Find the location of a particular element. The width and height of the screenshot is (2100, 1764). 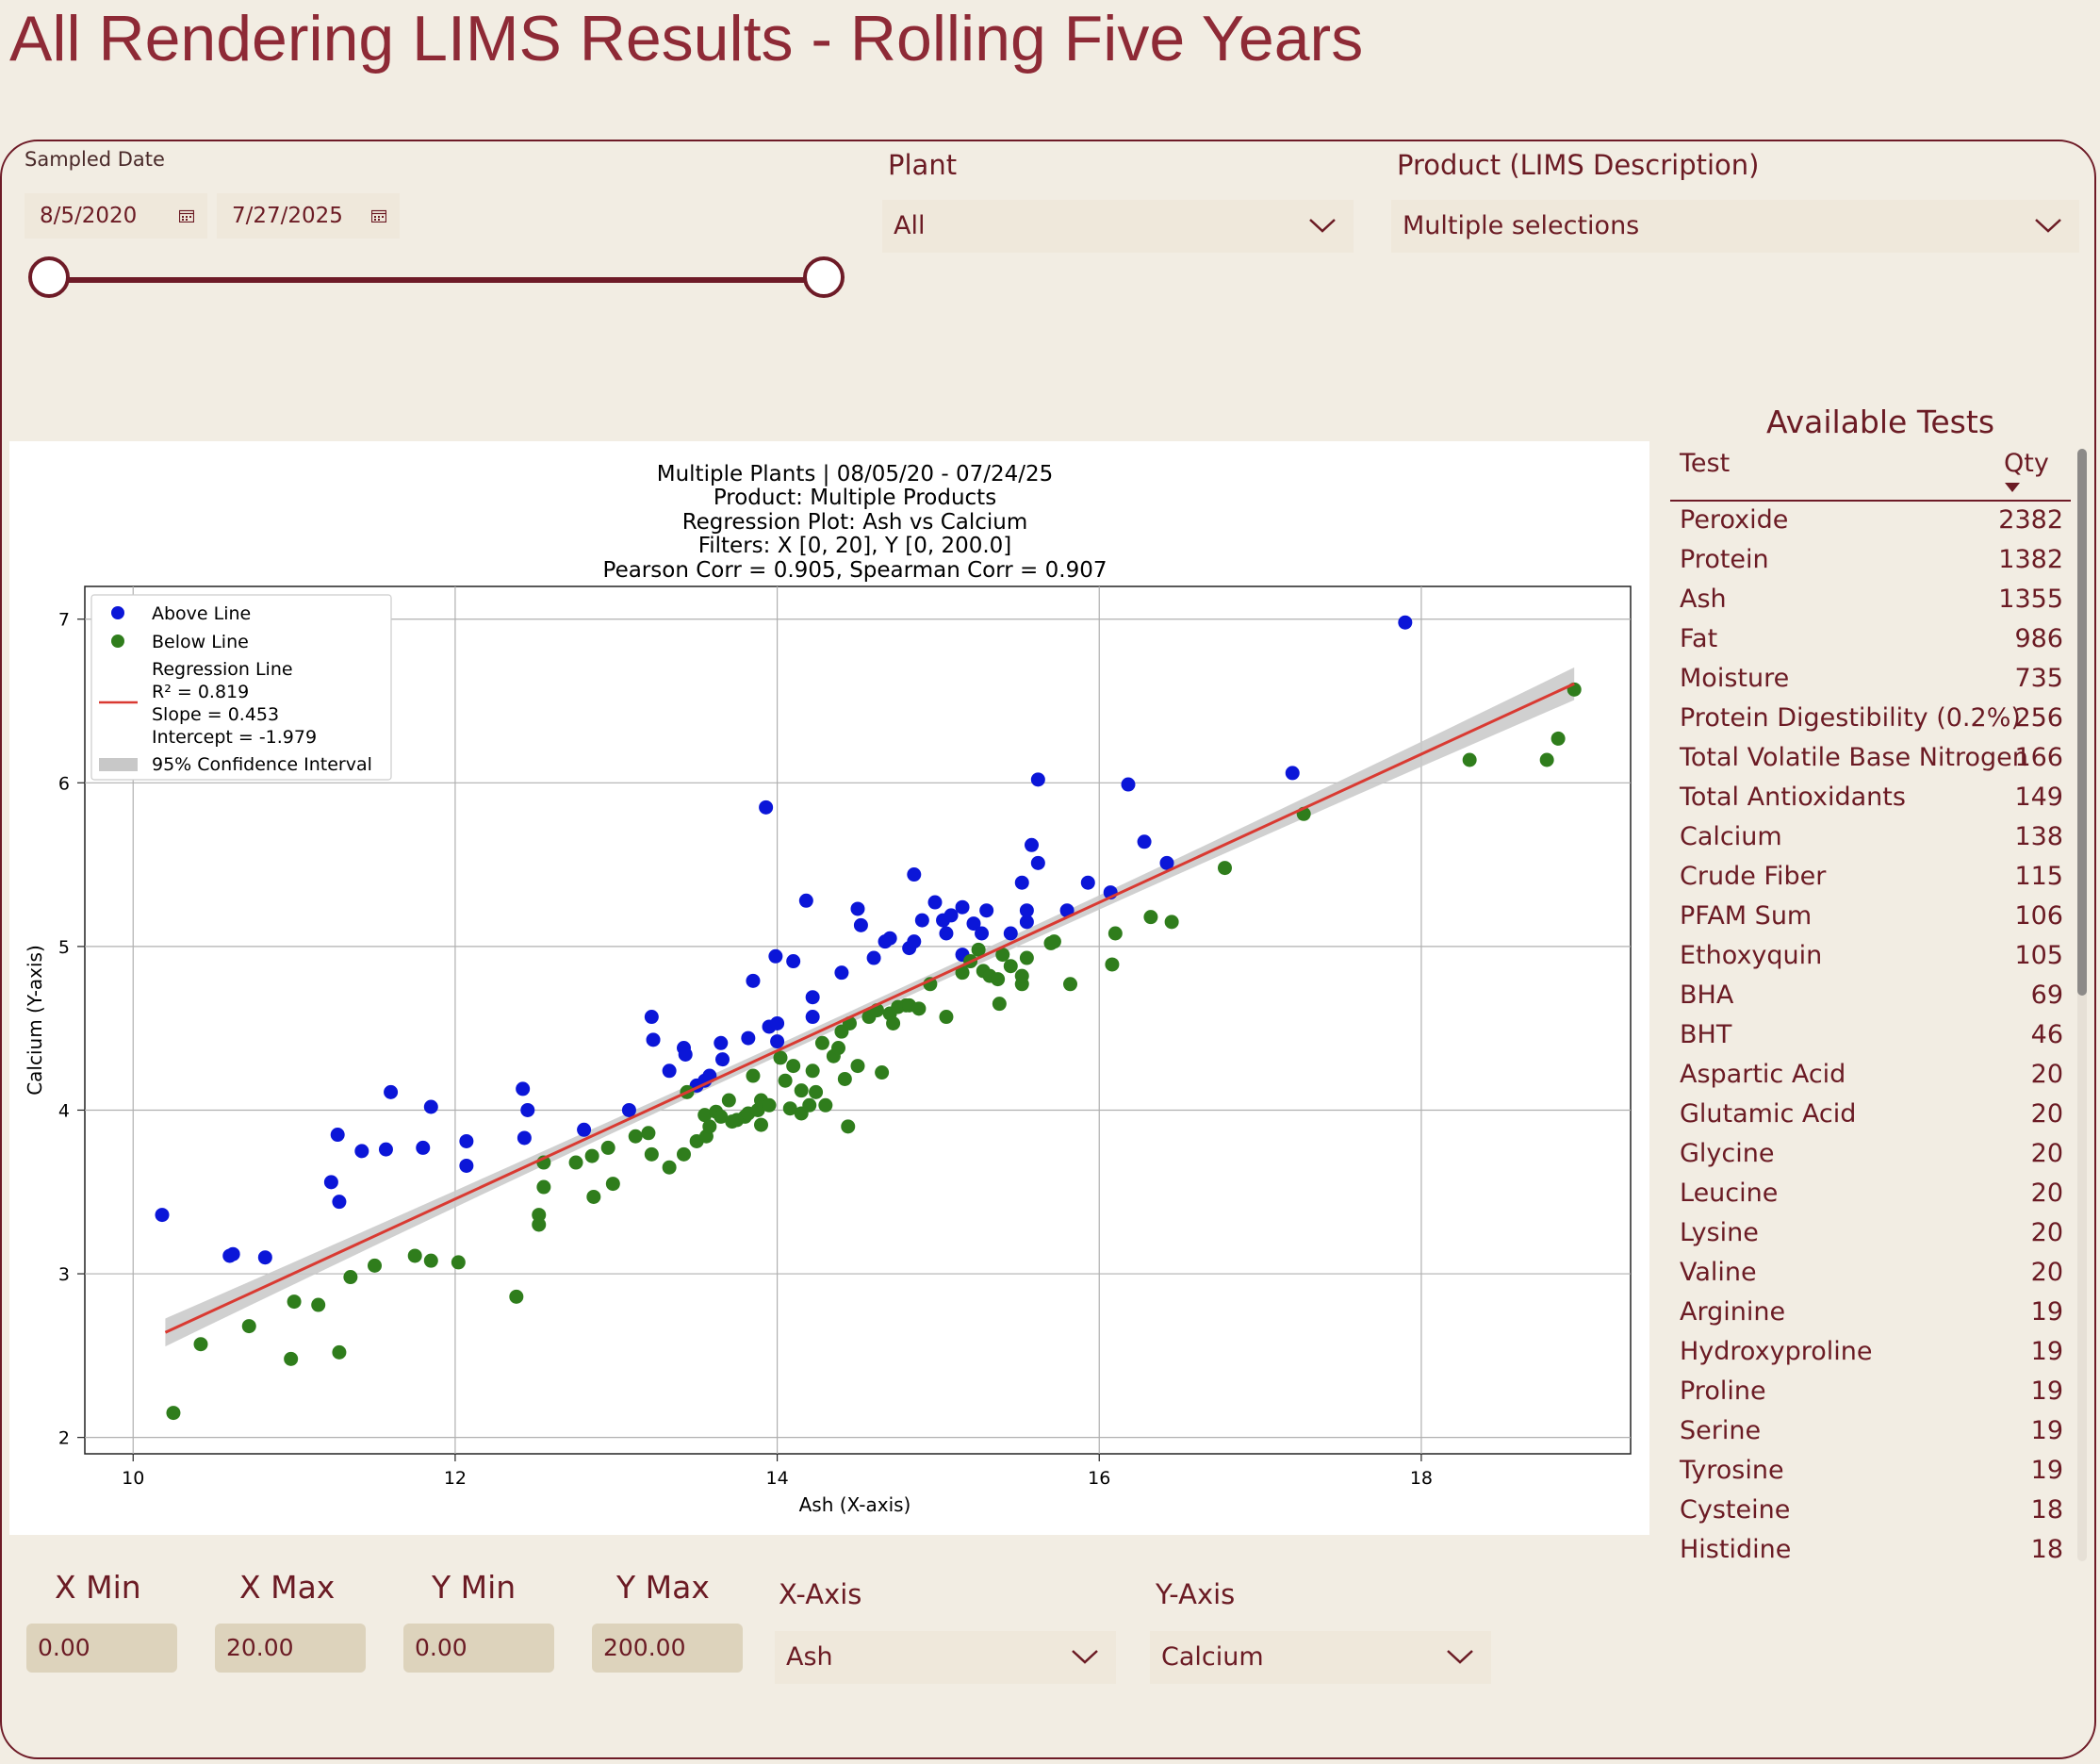

test-row: Serine 19 is located at coordinates (1870, 1431).